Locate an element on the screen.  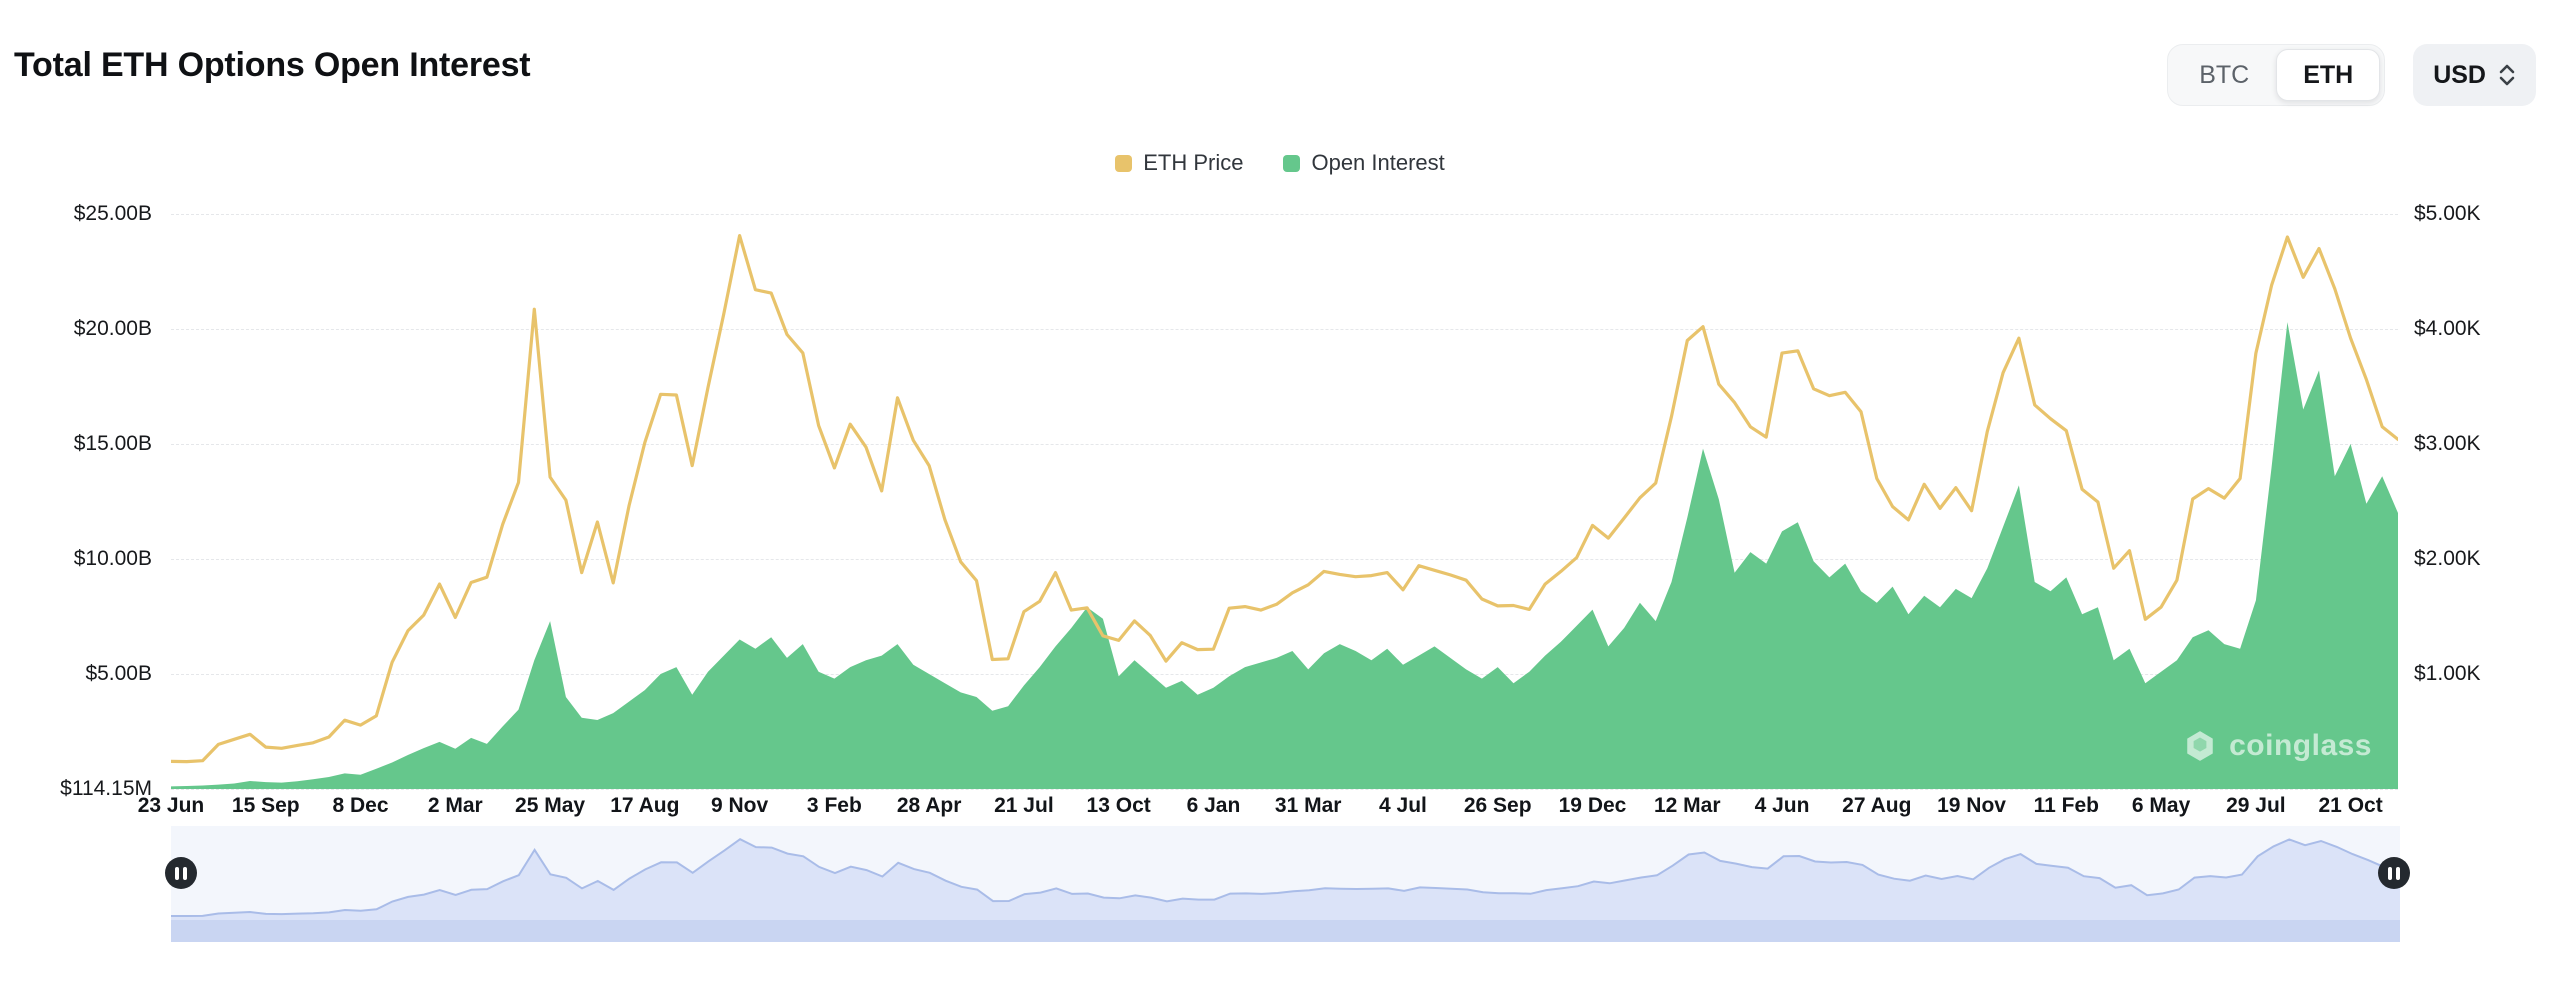
legend-label: Open Interest is located at coordinates (1378, 162).